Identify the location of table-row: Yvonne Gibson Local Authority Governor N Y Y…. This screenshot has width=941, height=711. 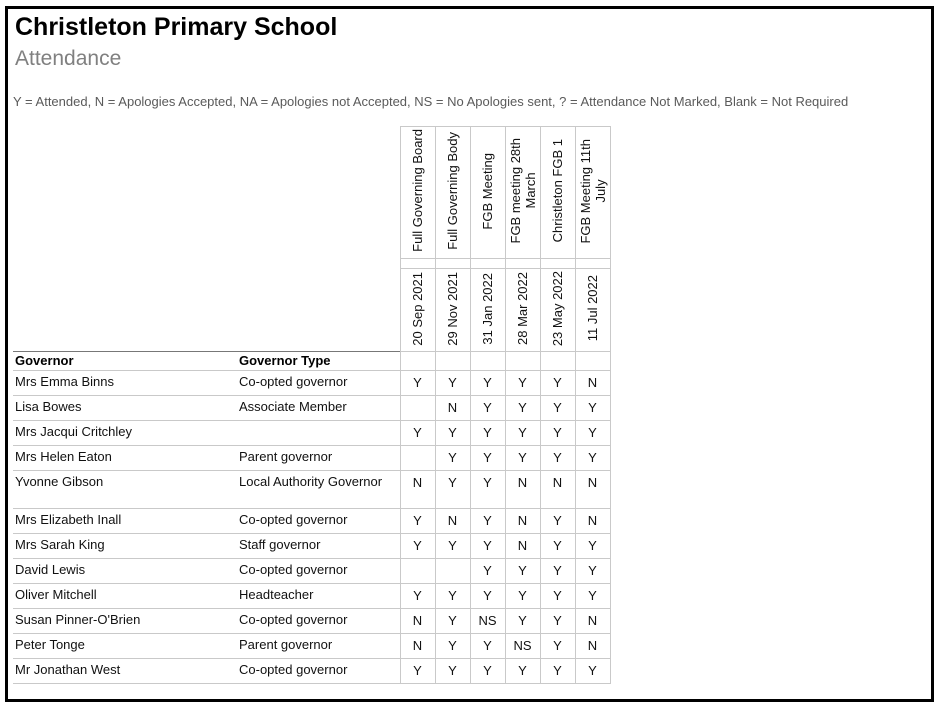
(312, 490).